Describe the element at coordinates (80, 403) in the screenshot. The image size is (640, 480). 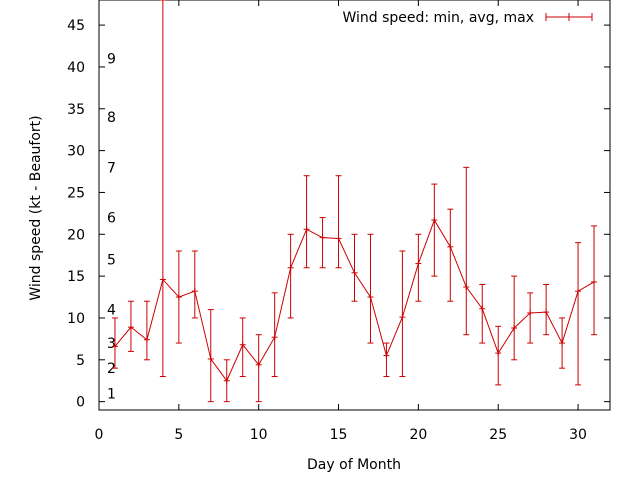
I see `y-tick-label: 0` at that location.